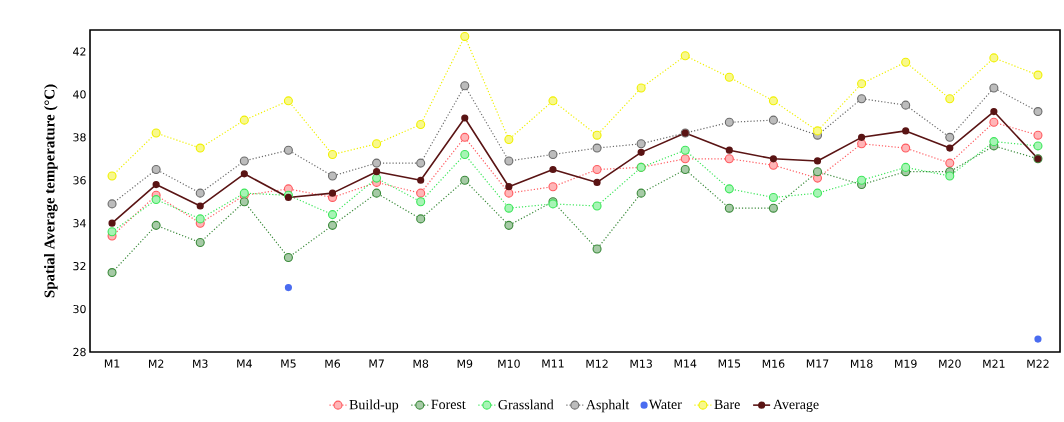 This screenshot has height=422, width=1064. Describe the element at coordinates (773, 363) in the screenshot. I see `x-tick-label: M16` at that location.